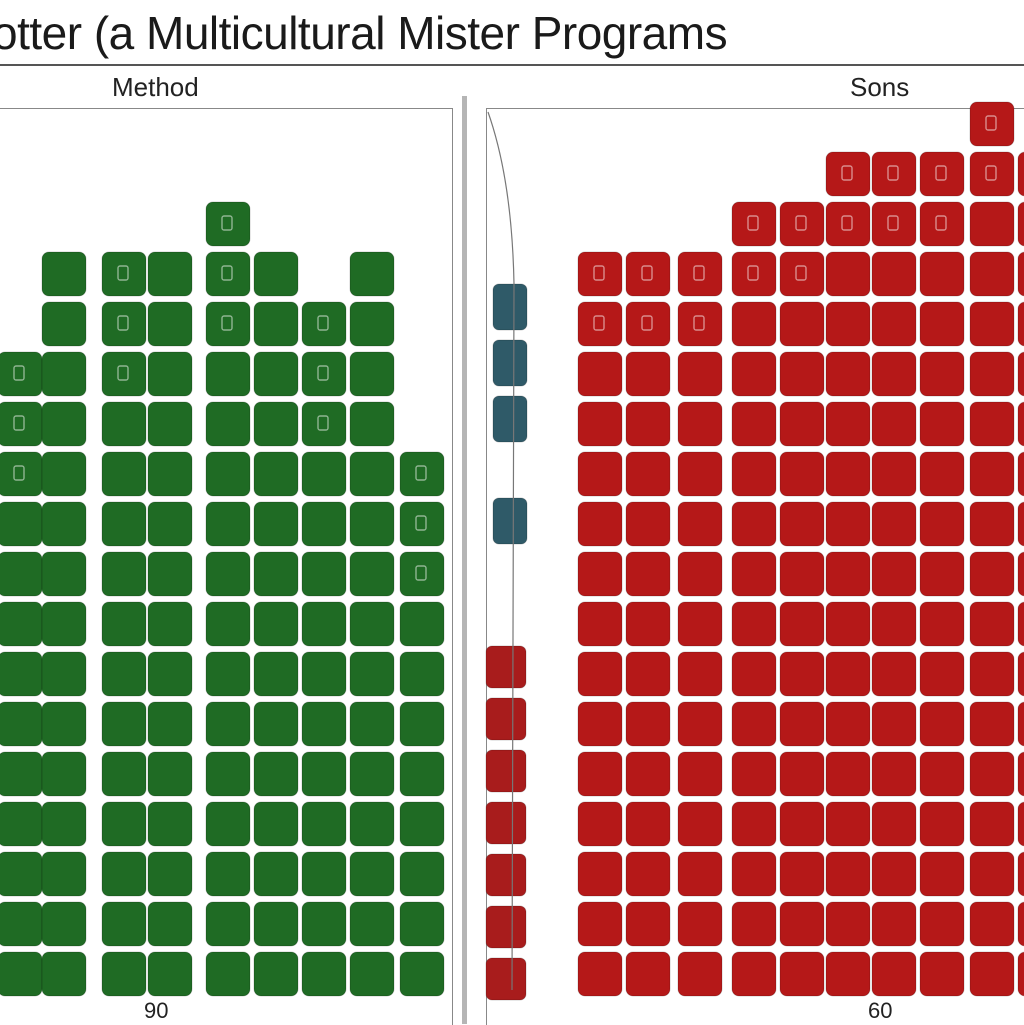  I want to click on teal-marker, so click(510, 307).